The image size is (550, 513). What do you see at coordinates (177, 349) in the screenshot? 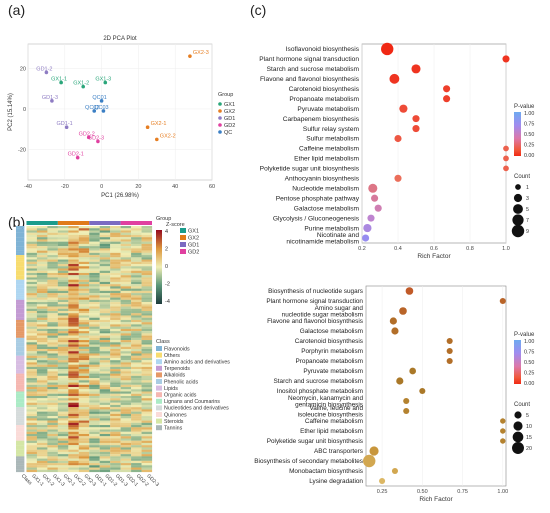
I see `heatmap-class-label: Flavonoids` at bounding box center [177, 349].